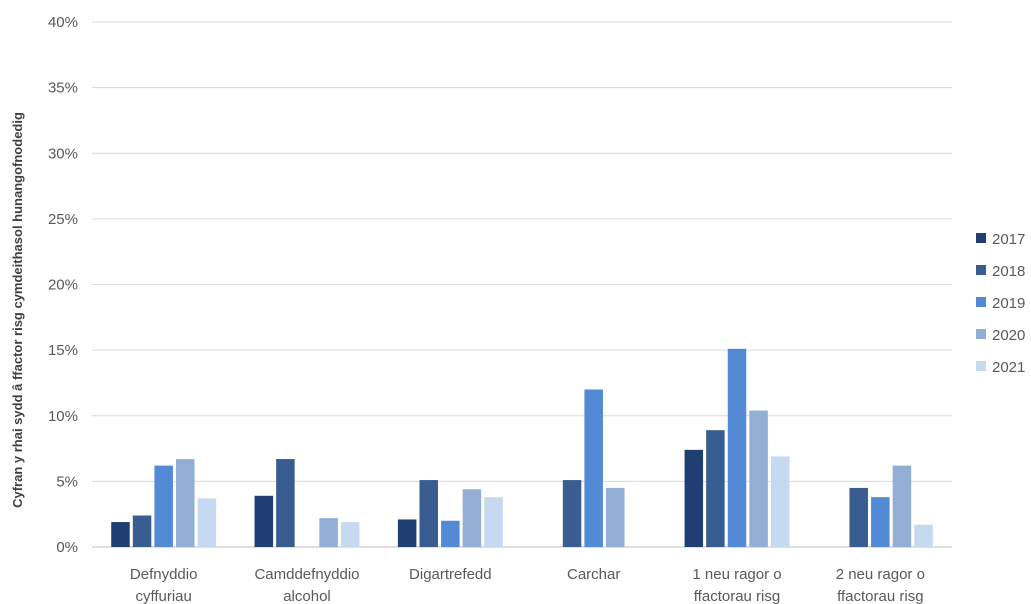  I want to click on y-tick-label: 35%, so click(63, 88).